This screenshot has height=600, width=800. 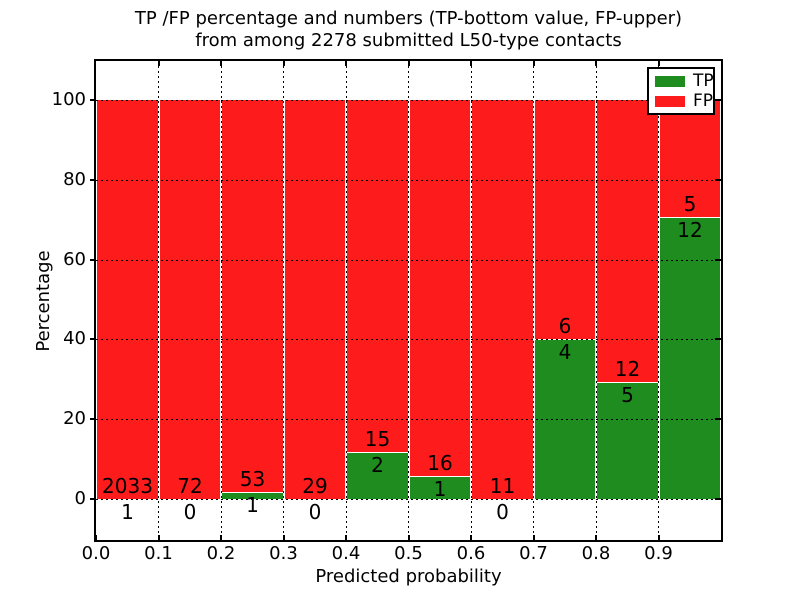 What do you see at coordinates (315, 486) in the screenshot?
I see `fp-count-label: 29` at bounding box center [315, 486].